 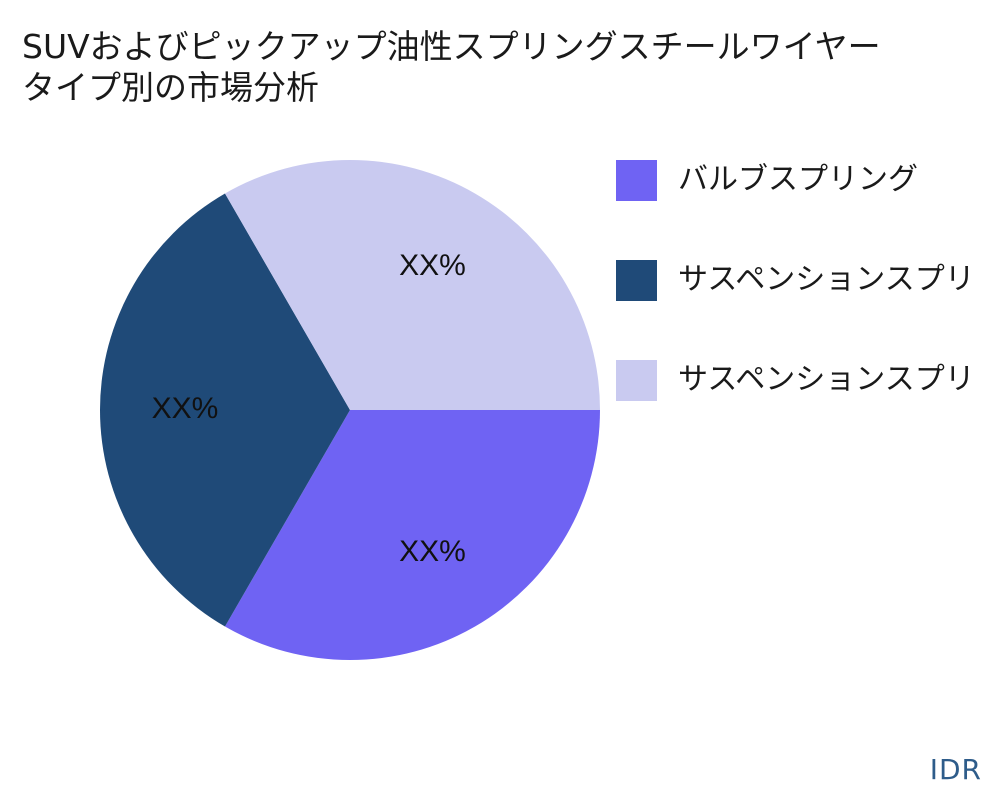 What do you see at coordinates (808, 310) in the screenshot?
I see `chart-legend: バルブスプリングサスペンションスプリ サスペンションスプリ` at bounding box center [808, 310].